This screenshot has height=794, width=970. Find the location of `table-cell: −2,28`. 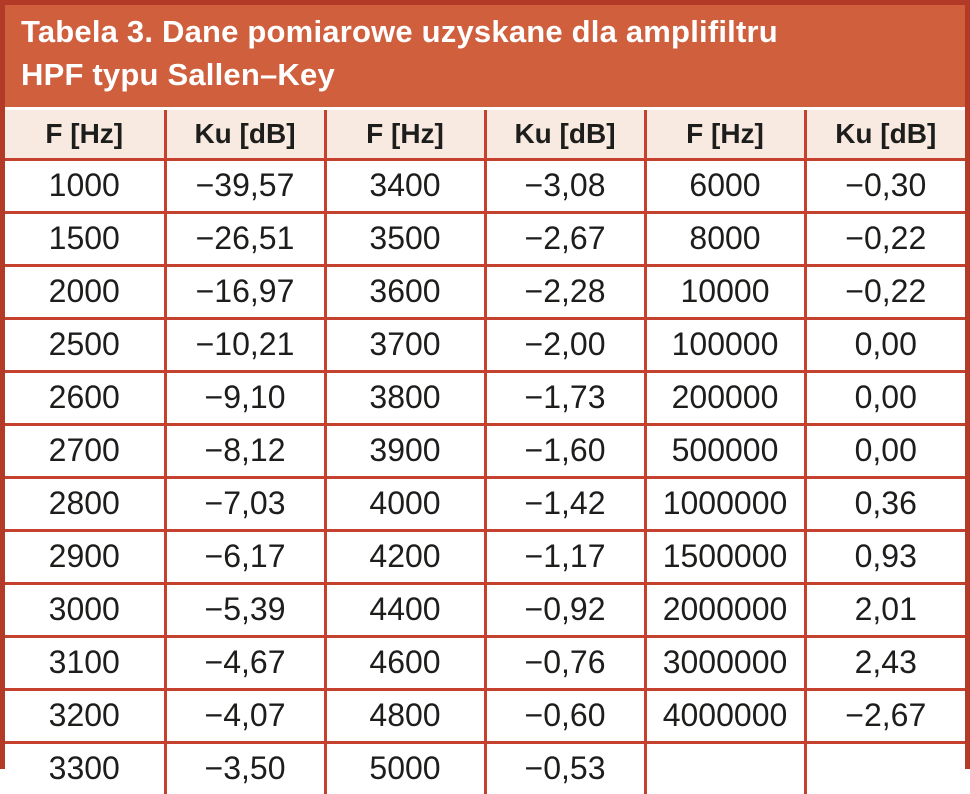

table-cell: −2,28 is located at coordinates (565, 291).